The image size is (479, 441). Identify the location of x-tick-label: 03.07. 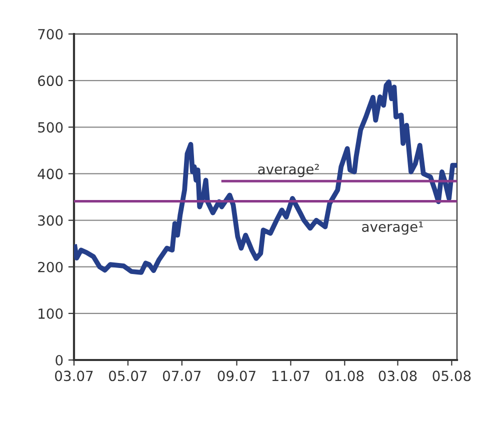
(74, 376).